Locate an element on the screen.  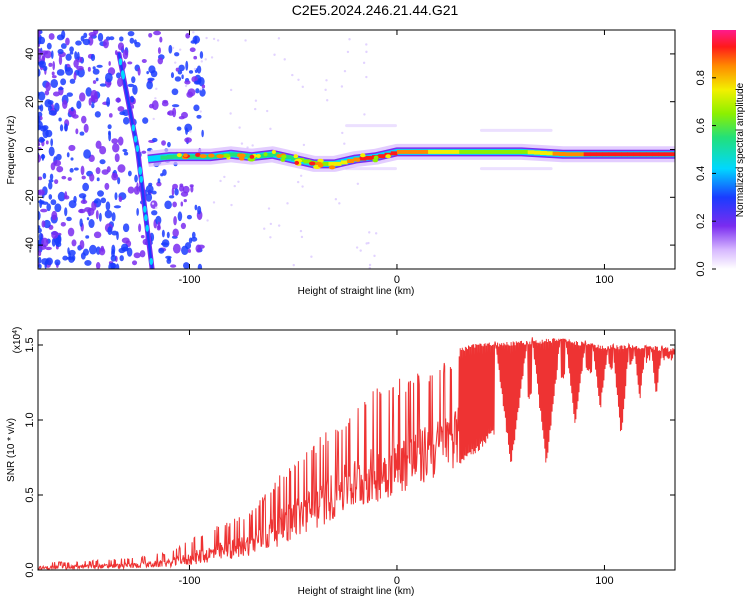
colorbar-tick-label: 0.0 is located at coordinates (701, 268).